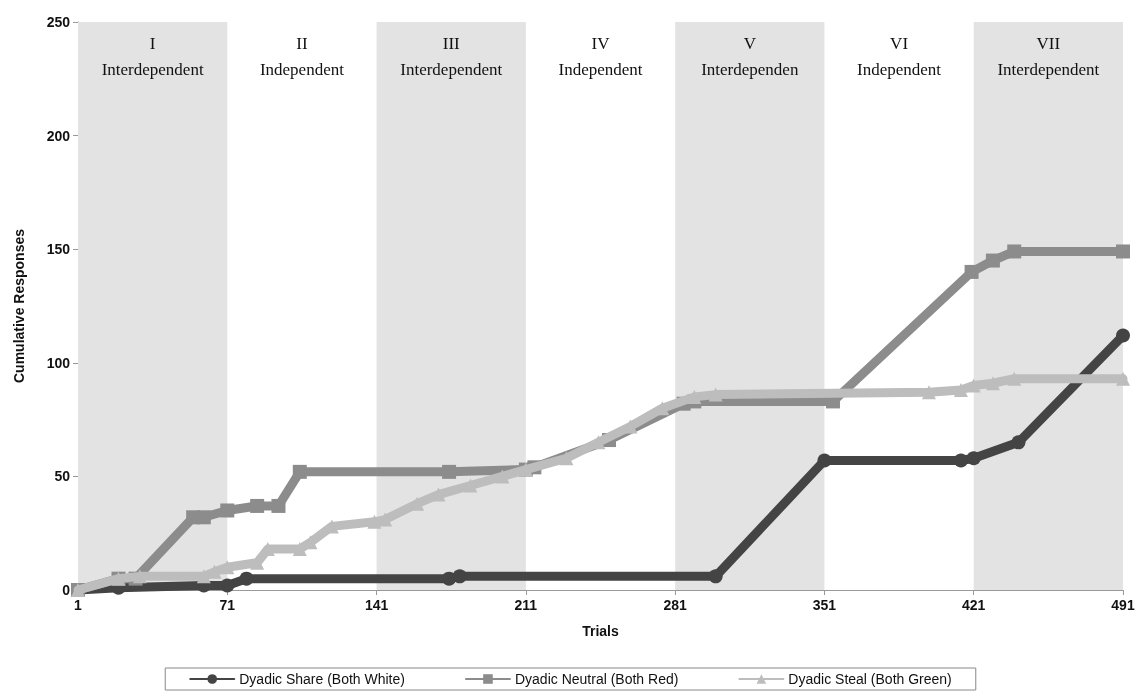 This screenshot has height=696, width=1141. What do you see at coordinates (1048, 56) in the screenshot?
I see `band-label: VII Interdependent` at bounding box center [1048, 56].